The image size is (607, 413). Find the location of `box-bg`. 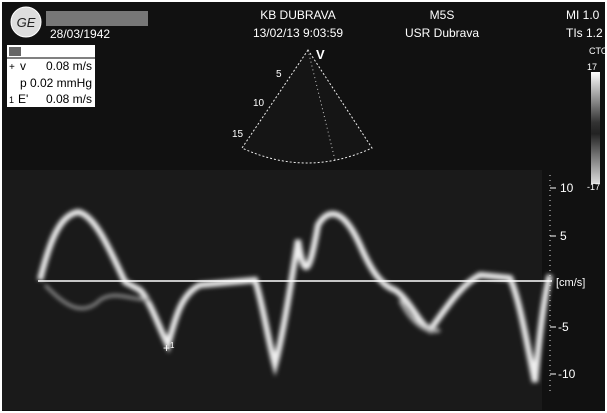

box-bg is located at coordinates (51, 76).